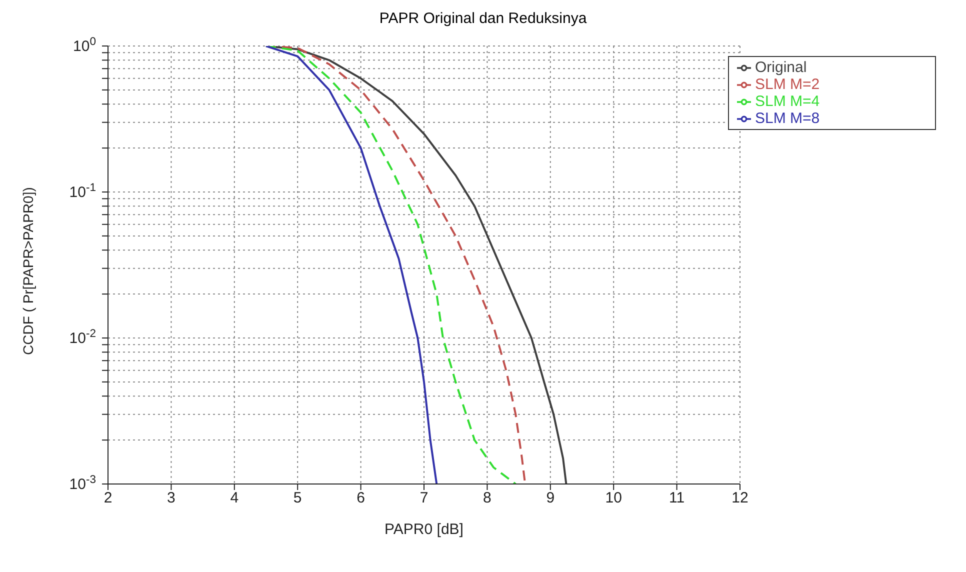 The image size is (966, 572). Describe the element at coordinates (424, 498) in the screenshot. I see `x-tick-label: 7` at that location.